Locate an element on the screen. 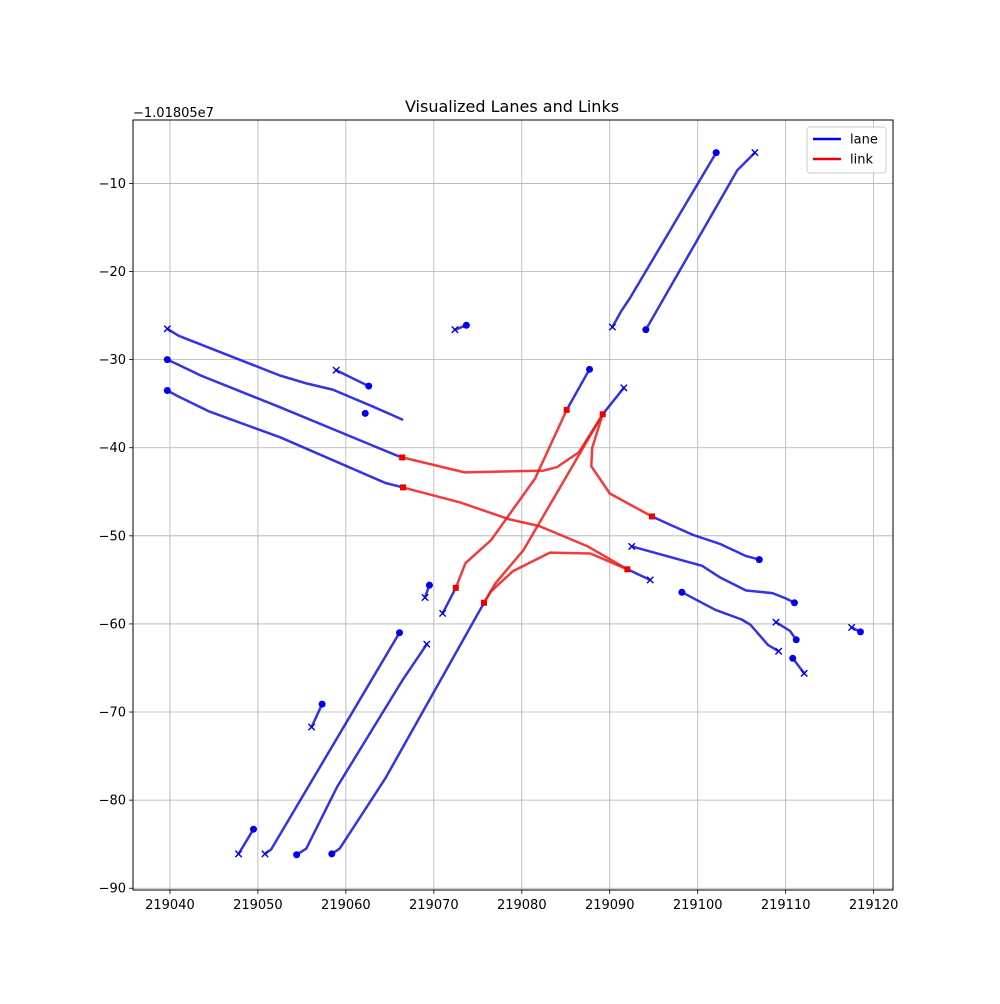 This screenshot has height=1004, width=1000. y-tick-label: −90 is located at coordinates (112, 889).